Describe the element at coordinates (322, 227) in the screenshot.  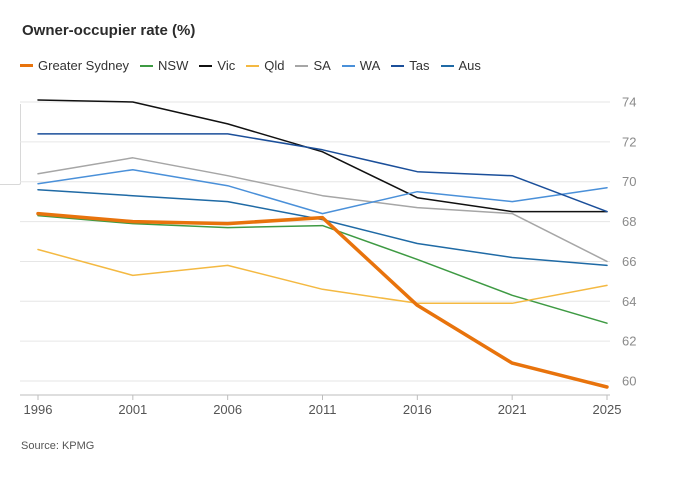
I see `series-line-aus` at that location.